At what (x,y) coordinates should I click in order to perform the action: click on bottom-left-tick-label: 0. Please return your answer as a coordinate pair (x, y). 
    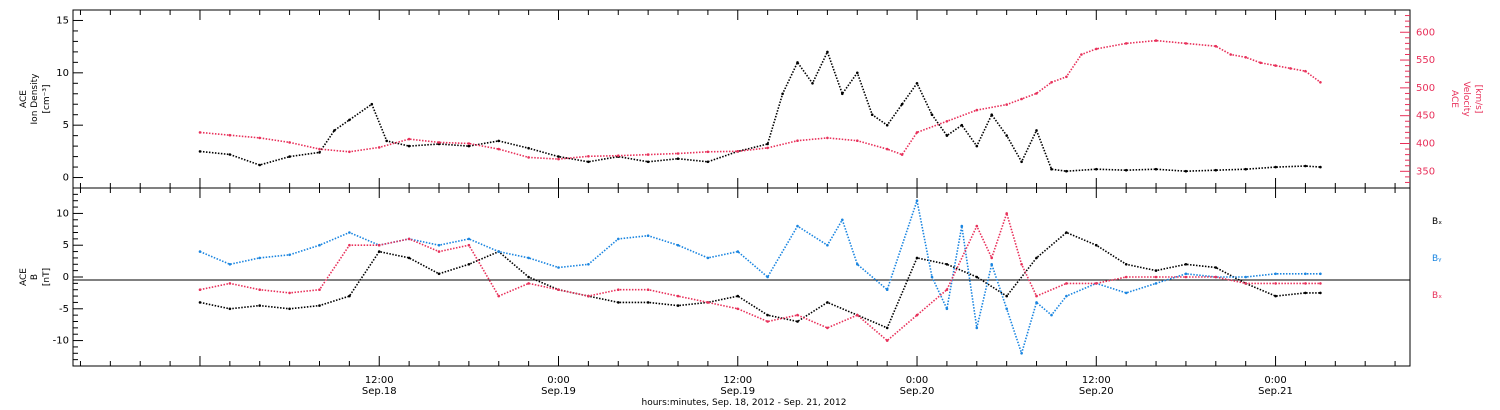
    Looking at the image, I should click on (66, 277).